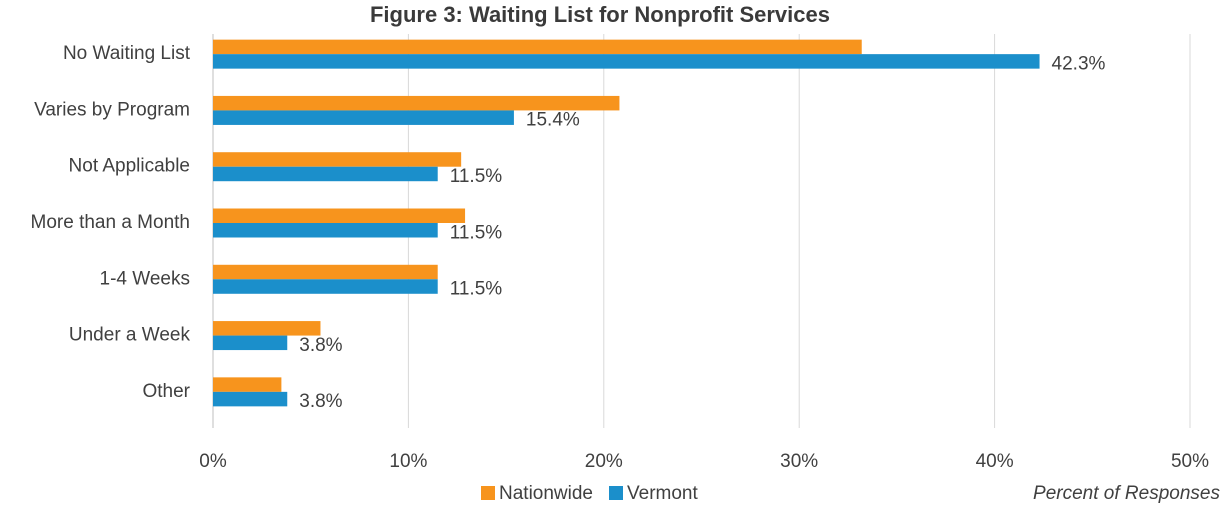 The image size is (1225, 507). Describe the element at coordinates (546, 493) in the screenshot. I see `legend-label: Nationwide` at that location.